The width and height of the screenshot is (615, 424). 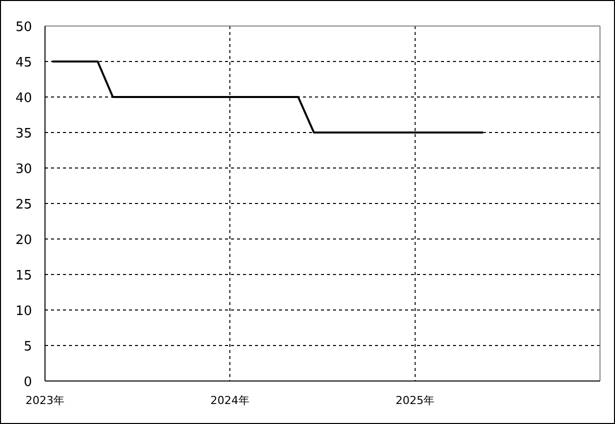 I want to click on x-tick-label: 2024年, so click(x=230, y=400).